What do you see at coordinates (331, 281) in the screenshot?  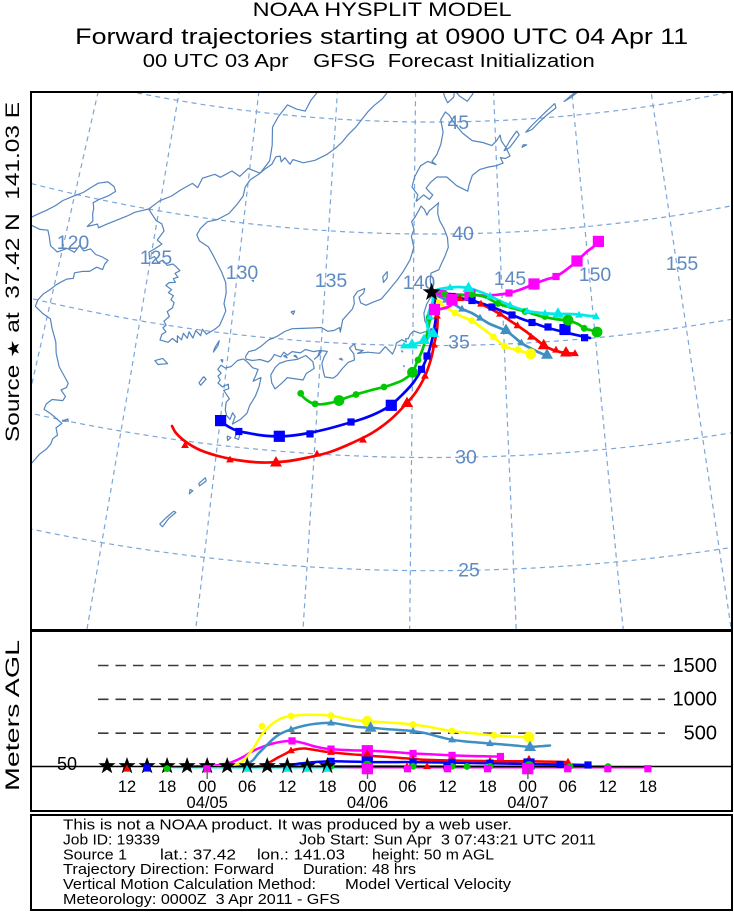 I see `svg-text: 135` at bounding box center [331, 281].